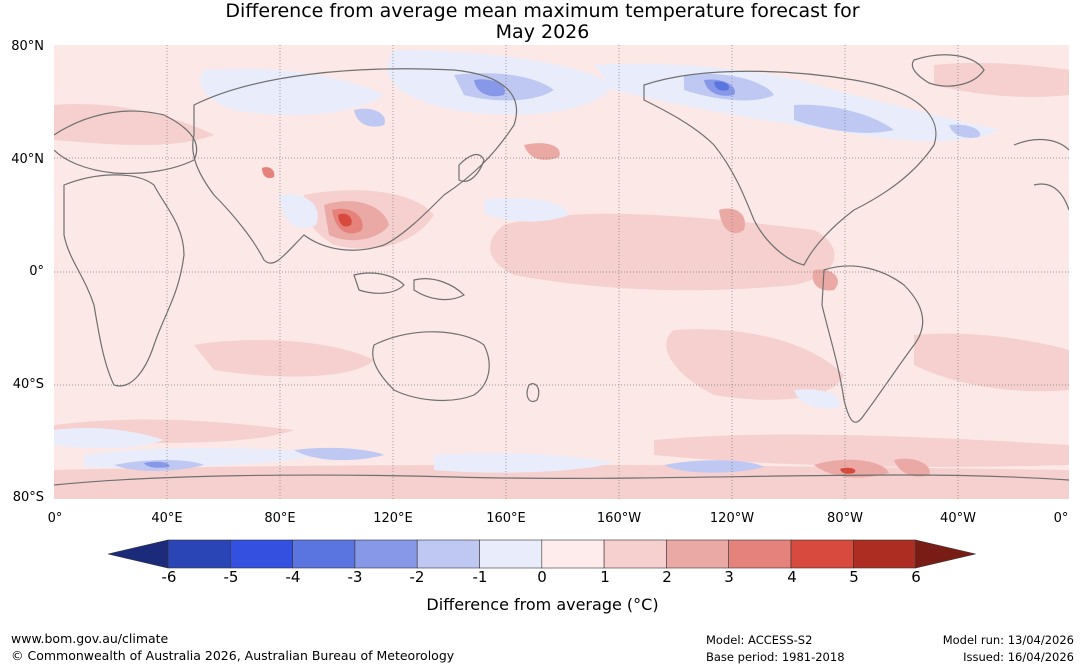 This screenshot has height=667, width=1085. I want to click on colorbar-arrow-low, so click(138, 554).